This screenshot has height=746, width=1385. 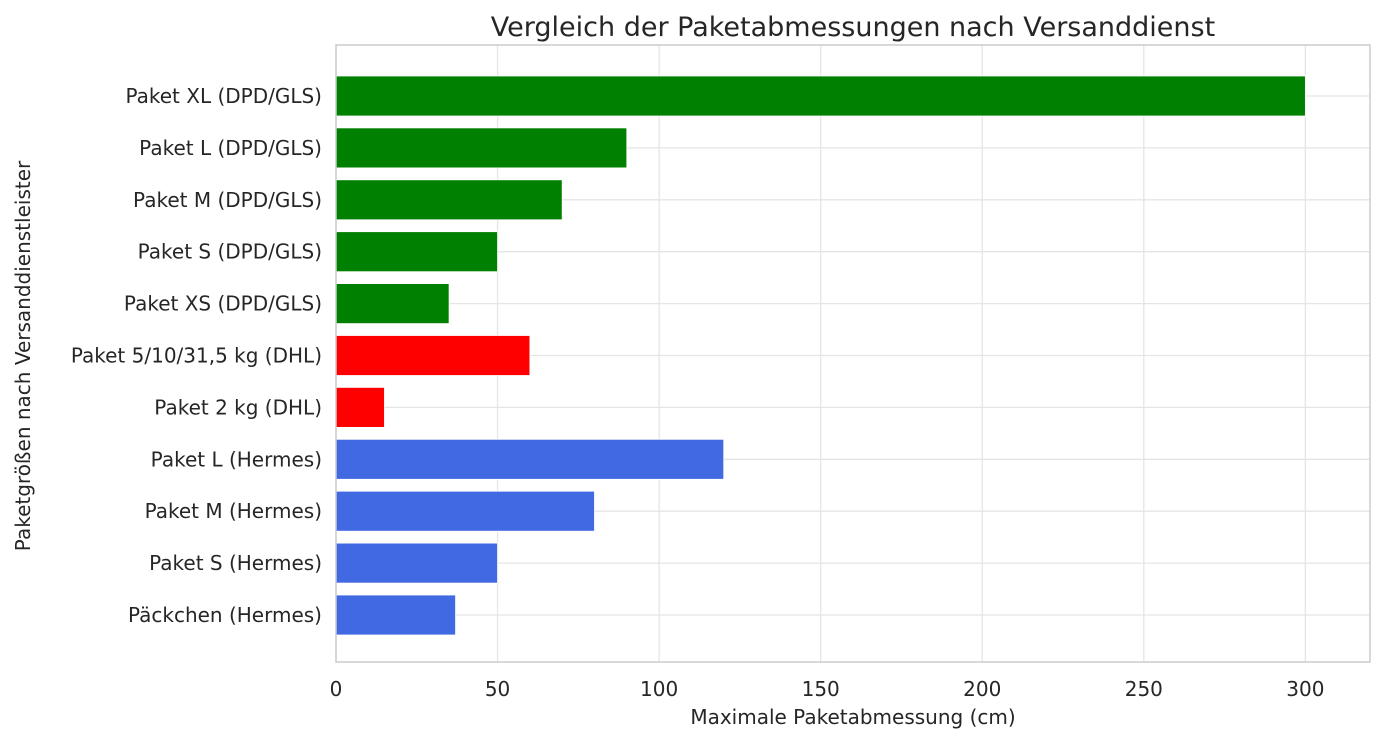 I want to click on x-tick-labels: 0 50 100 150 200 250 300, so click(x=827, y=689).